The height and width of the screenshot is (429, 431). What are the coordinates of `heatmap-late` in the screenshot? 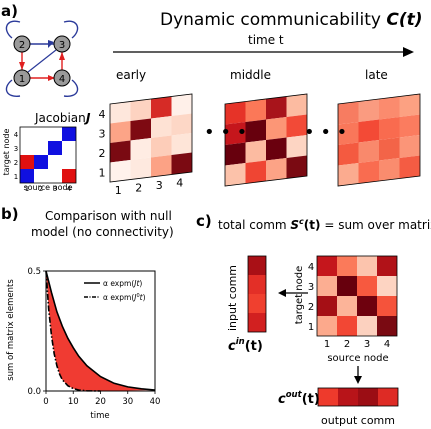 It's located at (379, 140).